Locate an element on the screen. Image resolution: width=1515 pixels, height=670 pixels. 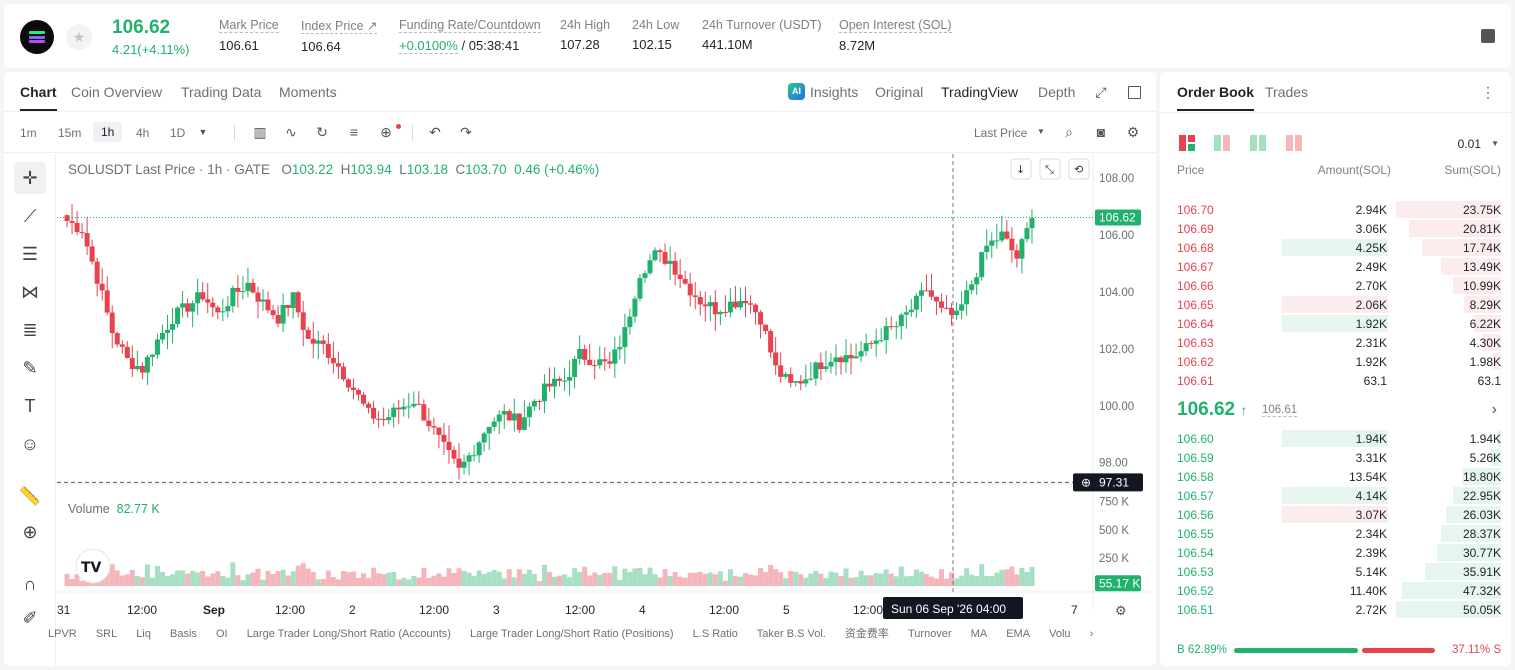
ask-row: 106.66 2.70K 10.99K is located at coordinates (1335, 285).